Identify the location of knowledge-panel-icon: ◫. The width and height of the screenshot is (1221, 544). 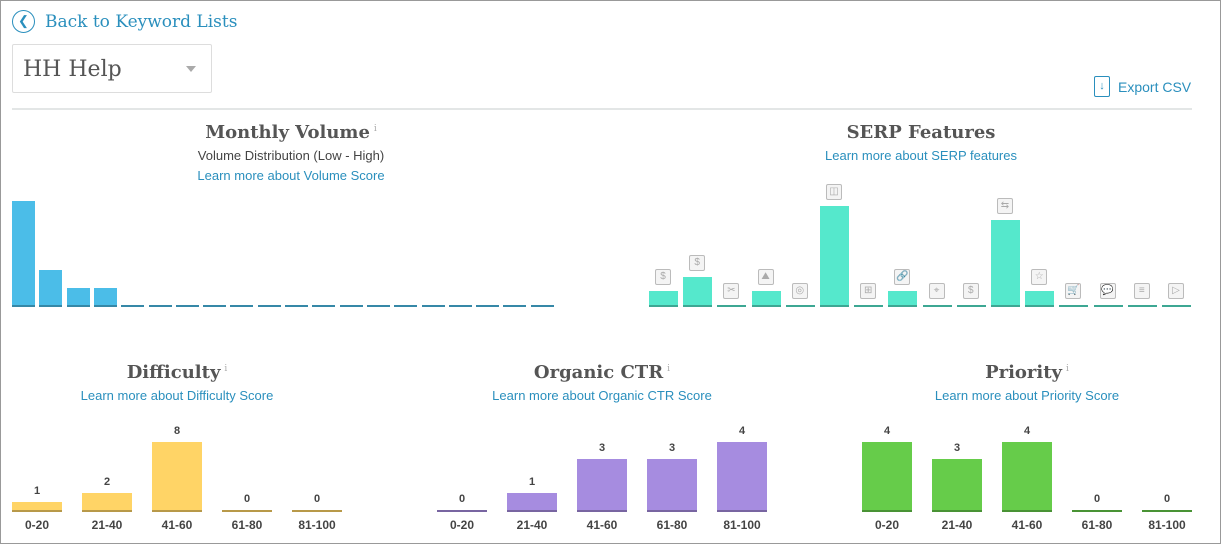
(834, 192).